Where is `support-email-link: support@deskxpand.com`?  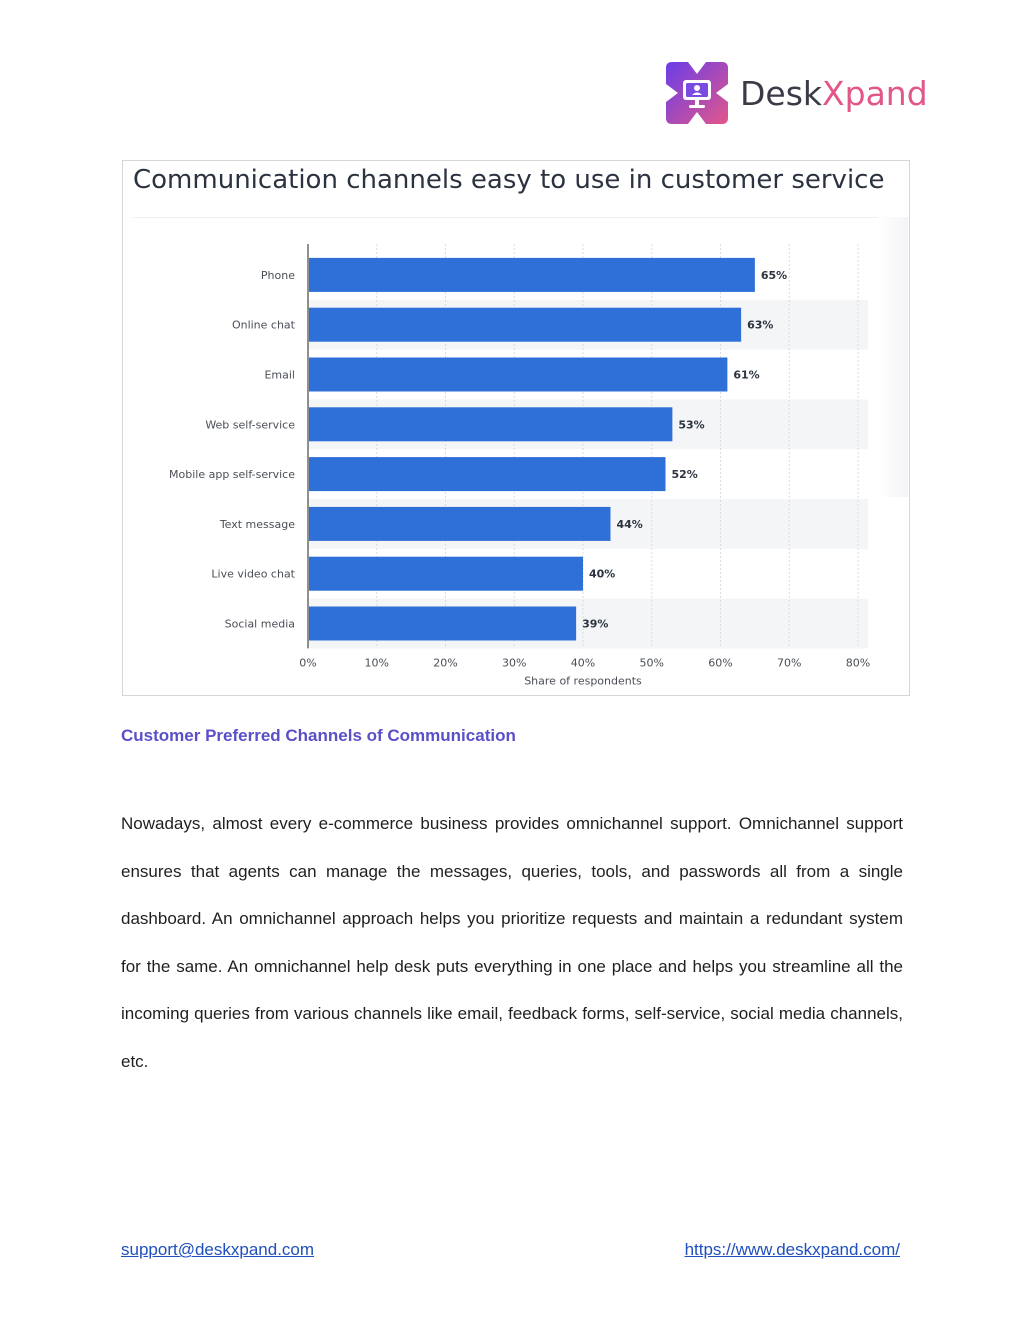
support-email-link: support@deskxpand.com is located at coordinates (218, 1249).